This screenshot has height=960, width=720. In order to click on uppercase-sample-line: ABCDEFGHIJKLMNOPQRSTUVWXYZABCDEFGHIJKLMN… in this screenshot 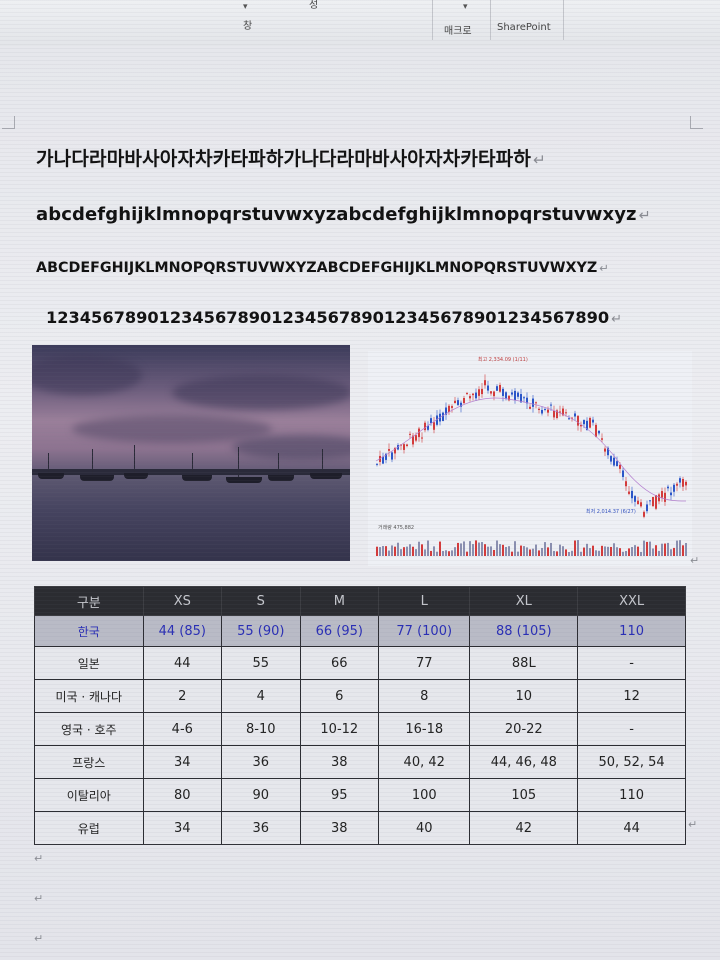, I will do `click(322, 268)`.